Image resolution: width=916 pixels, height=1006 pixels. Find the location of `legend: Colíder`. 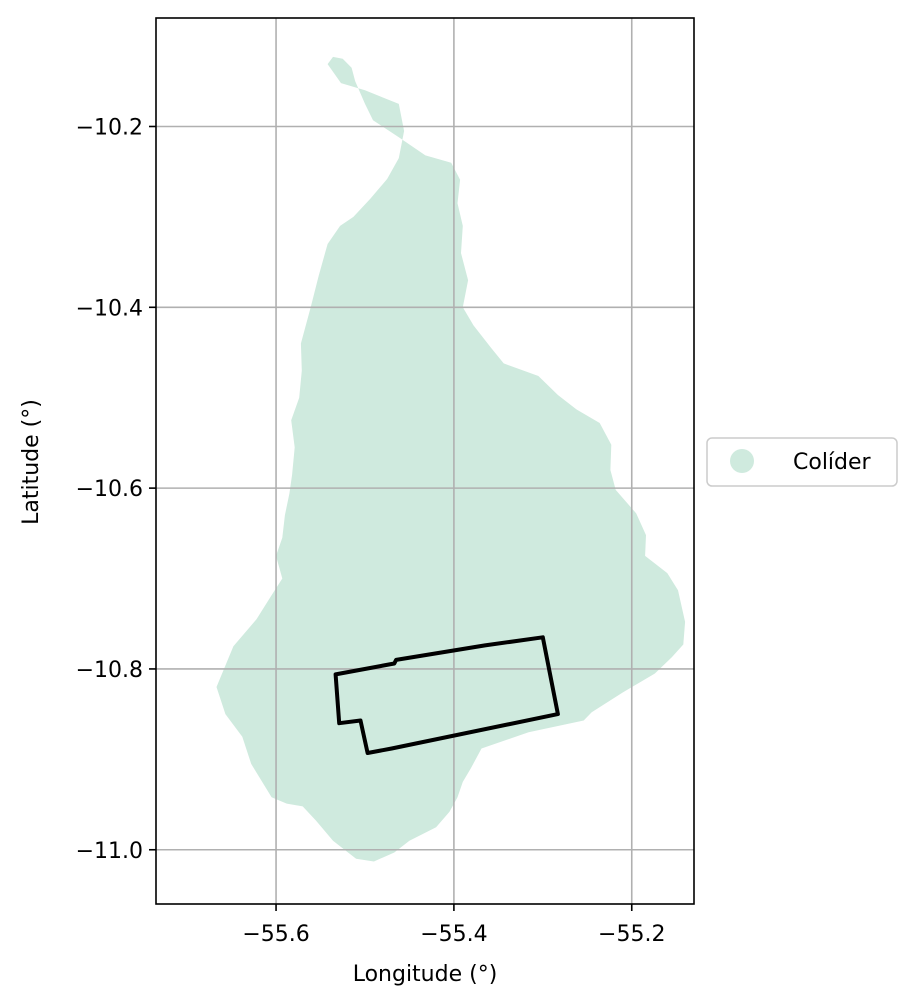

legend: Colíder is located at coordinates (802, 462).